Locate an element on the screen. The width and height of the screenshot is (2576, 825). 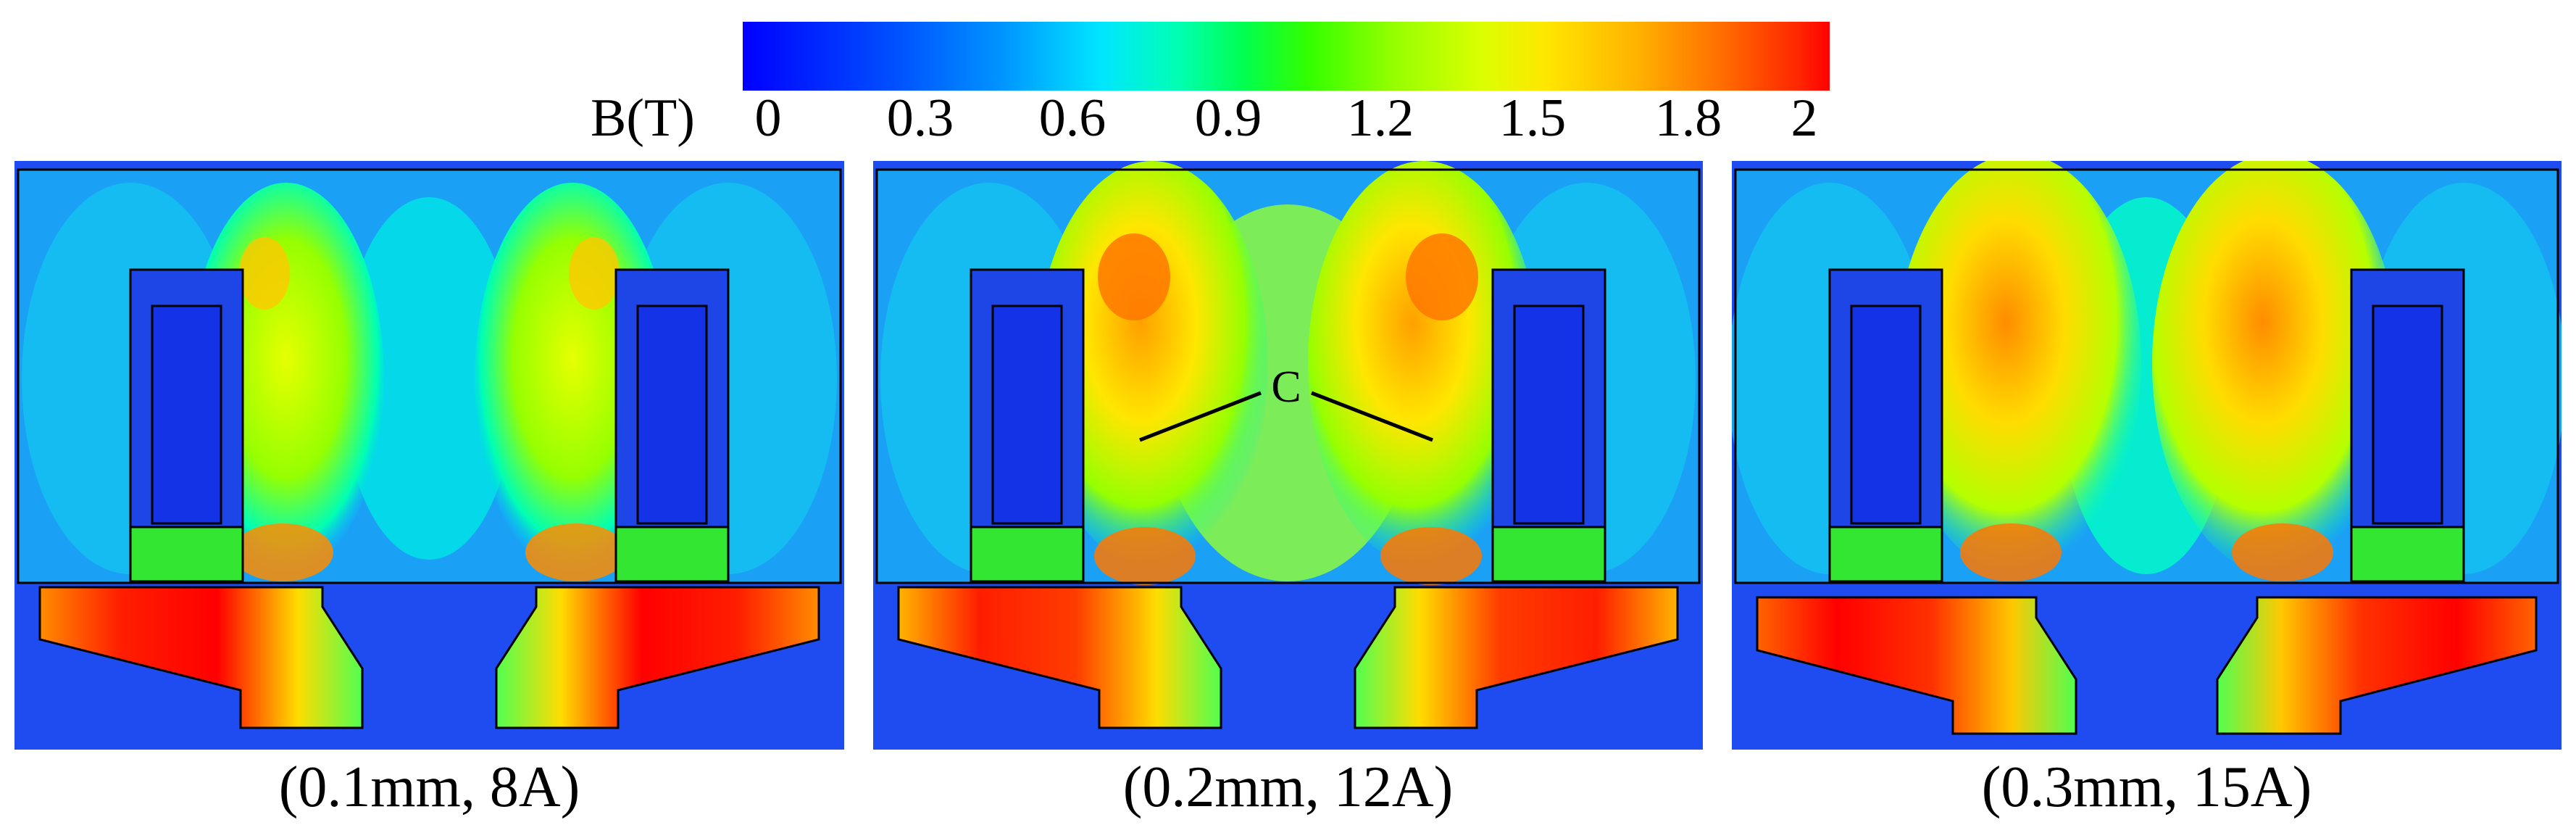
colorbar-tick: 2 is located at coordinates (1804, 118).